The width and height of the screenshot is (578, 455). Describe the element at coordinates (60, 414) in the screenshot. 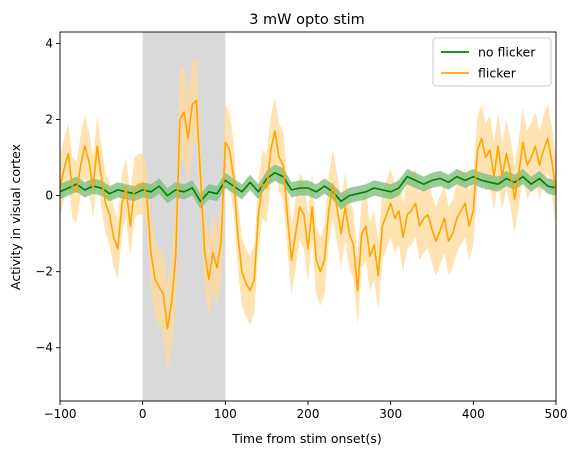

I see `x-tick-label: −100` at that location.